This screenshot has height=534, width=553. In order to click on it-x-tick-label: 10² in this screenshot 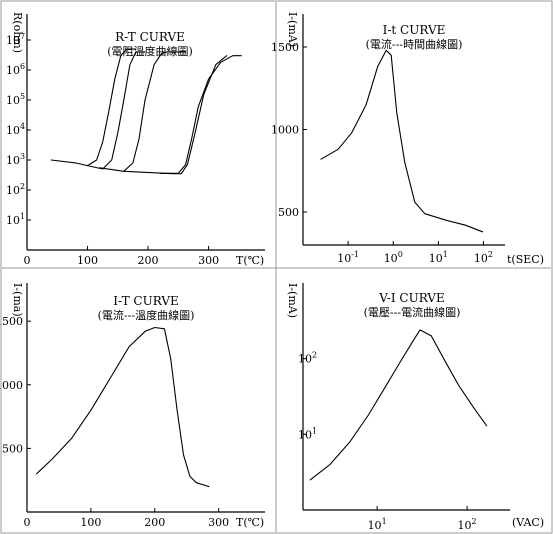, I will do `click(483, 257)`.